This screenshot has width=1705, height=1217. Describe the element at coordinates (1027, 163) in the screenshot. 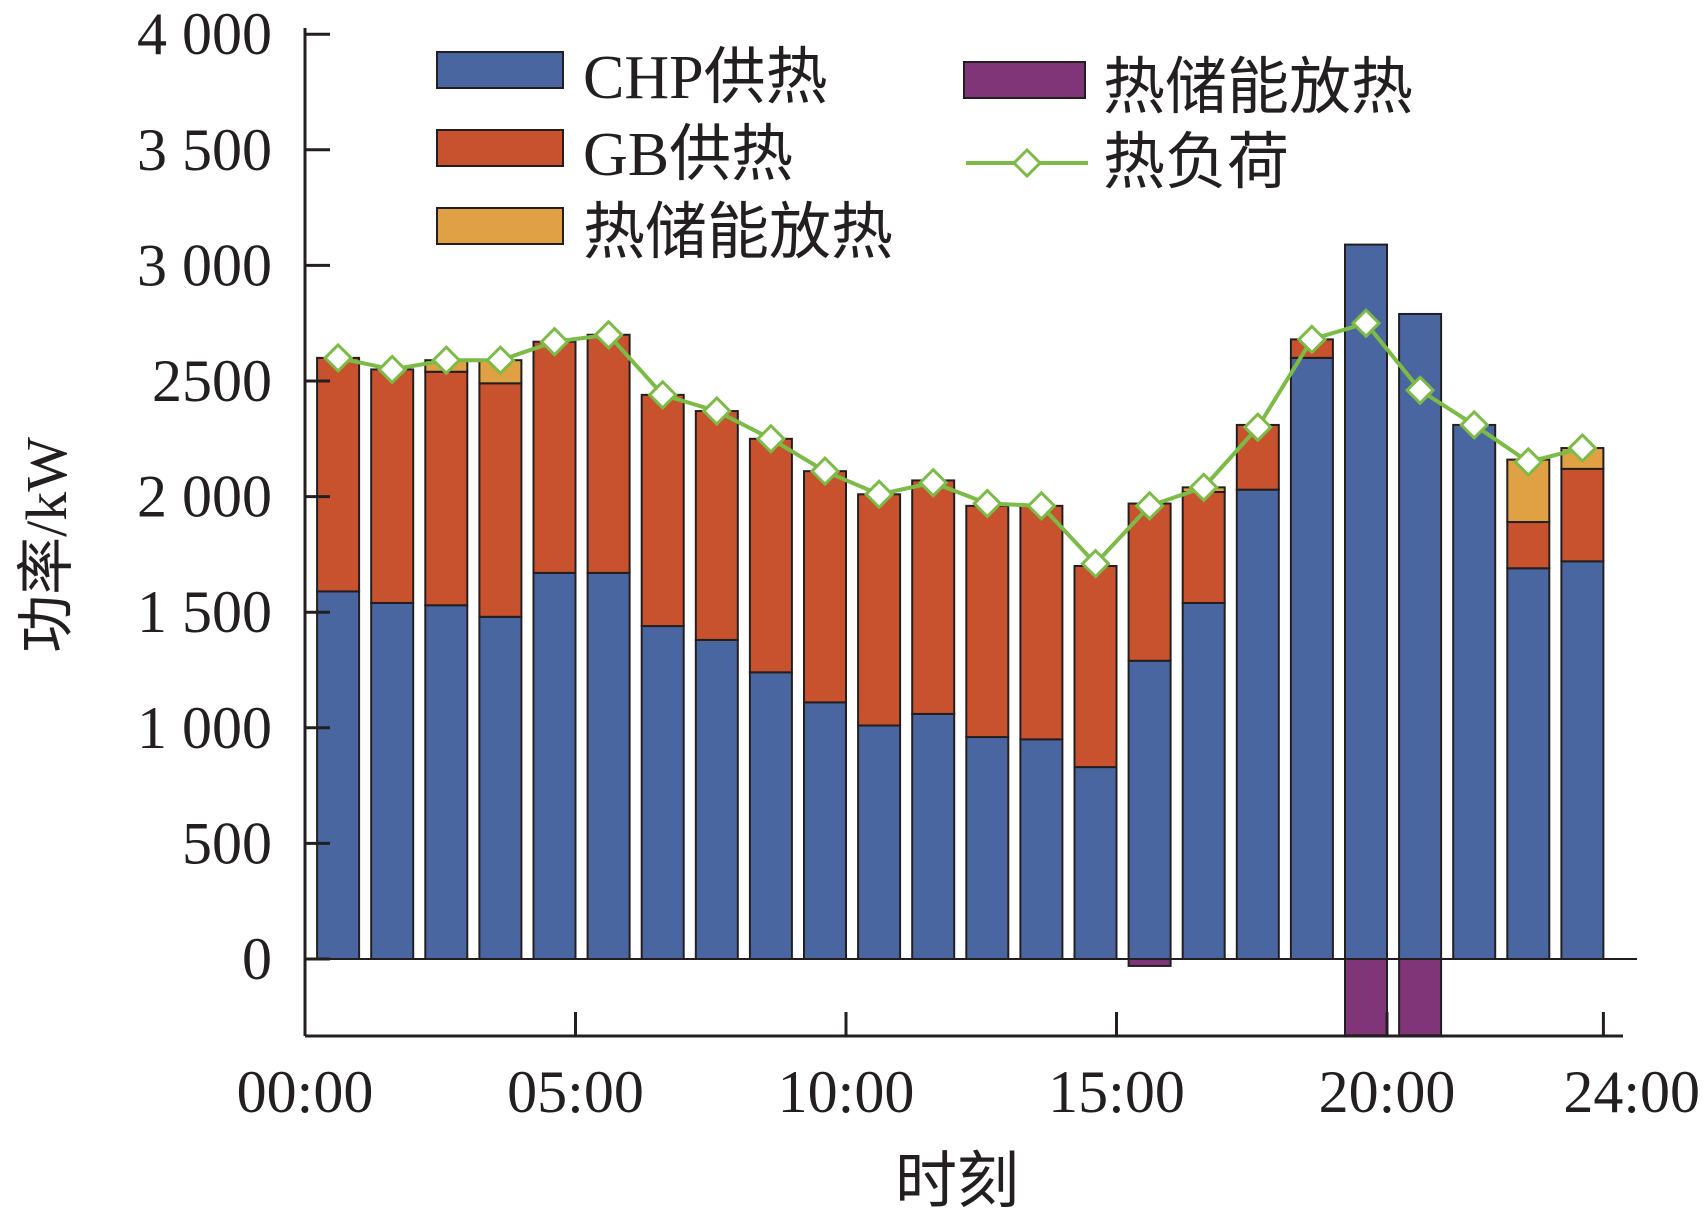

I see `legend-marker-heat-load` at that location.